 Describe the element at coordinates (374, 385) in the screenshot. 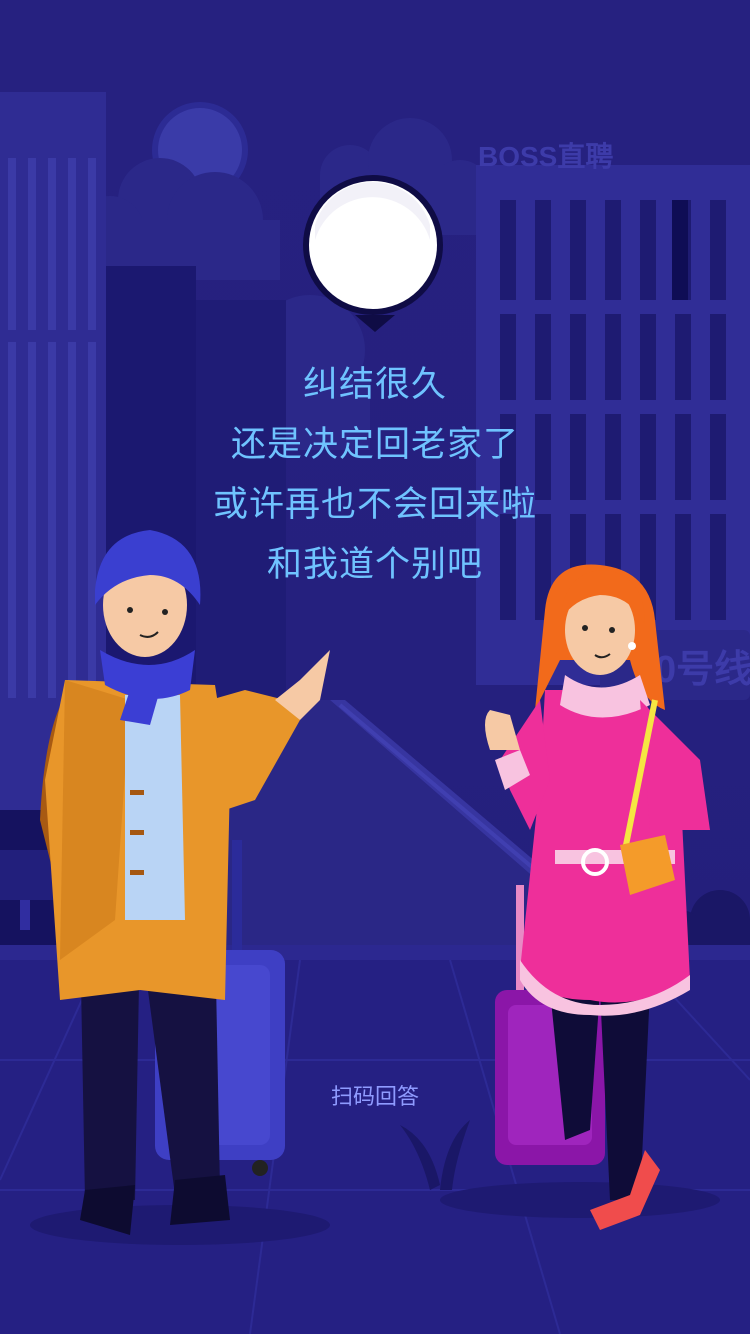

I see `message-line-1: 纠结很久` at that location.